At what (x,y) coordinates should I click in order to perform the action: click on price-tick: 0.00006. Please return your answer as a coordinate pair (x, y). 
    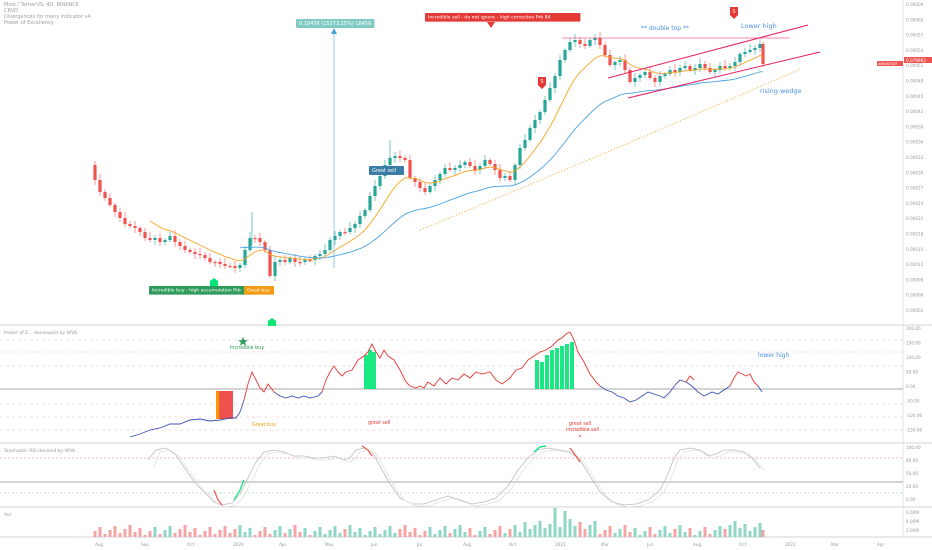
    Looking at the image, I should click on (915, 295).